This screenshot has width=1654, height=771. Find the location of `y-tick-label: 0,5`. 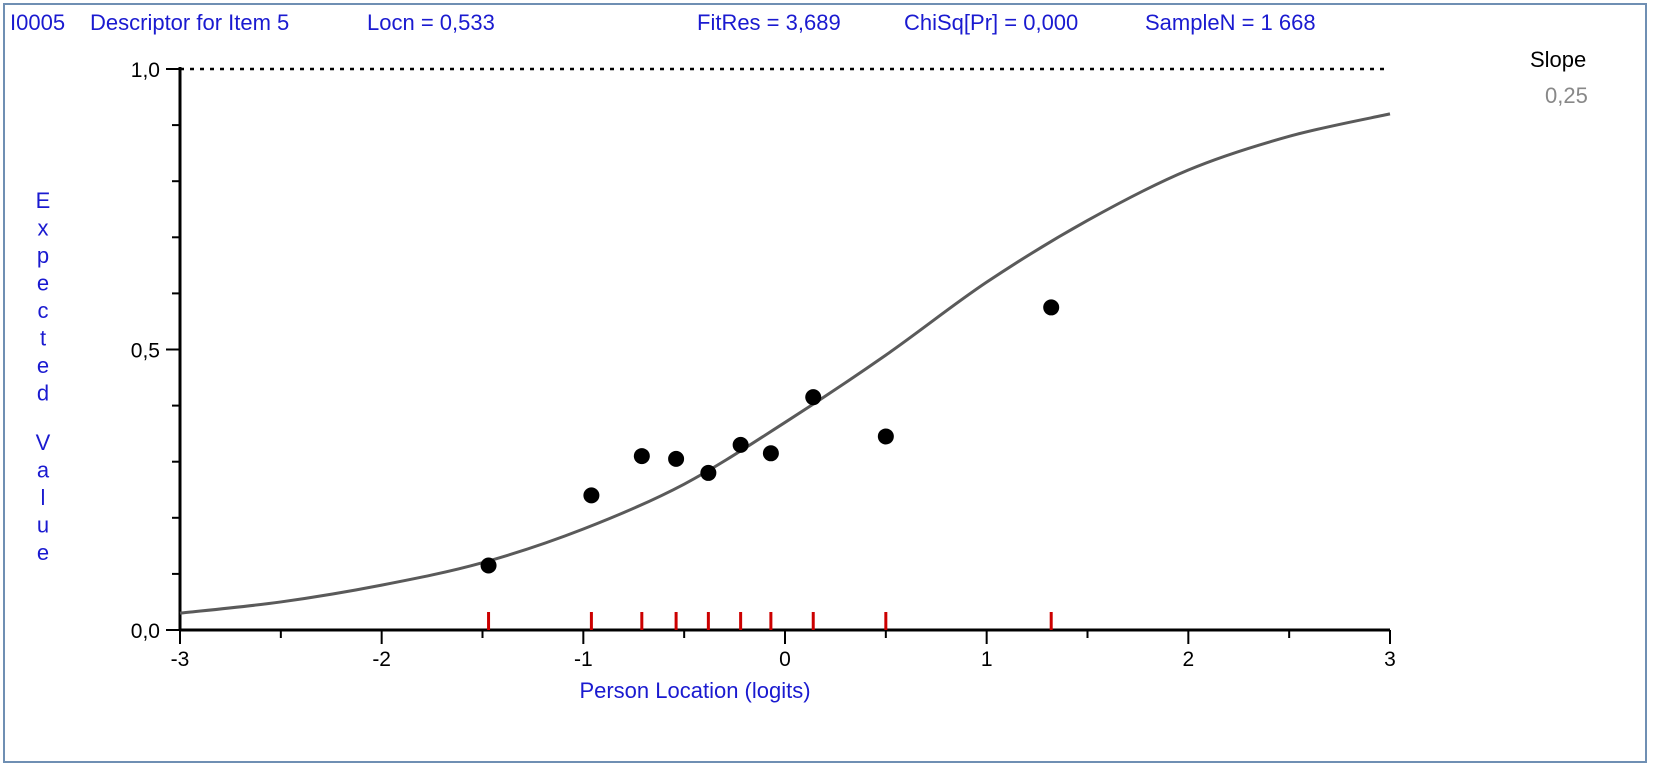

y-tick-label: 0,5 is located at coordinates (145, 351).